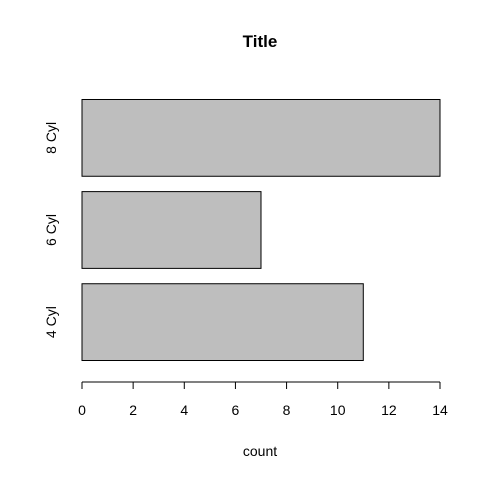  Describe the element at coordinates (133, 410) in the screenshot. I see `x-tick-label: 2` at that location.